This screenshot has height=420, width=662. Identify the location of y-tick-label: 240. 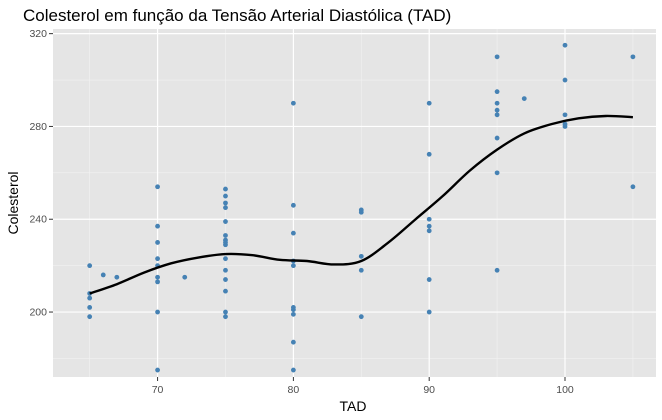
(38, 220).